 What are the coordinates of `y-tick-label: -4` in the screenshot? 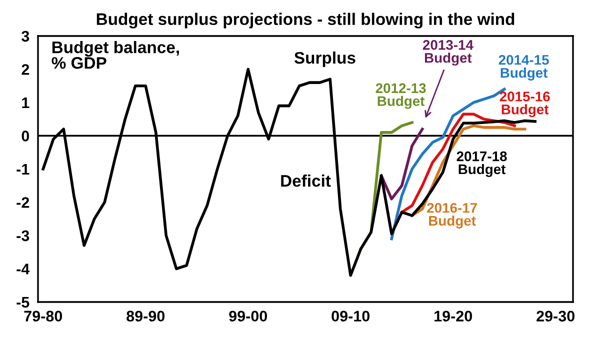 It's located at (23, 269).